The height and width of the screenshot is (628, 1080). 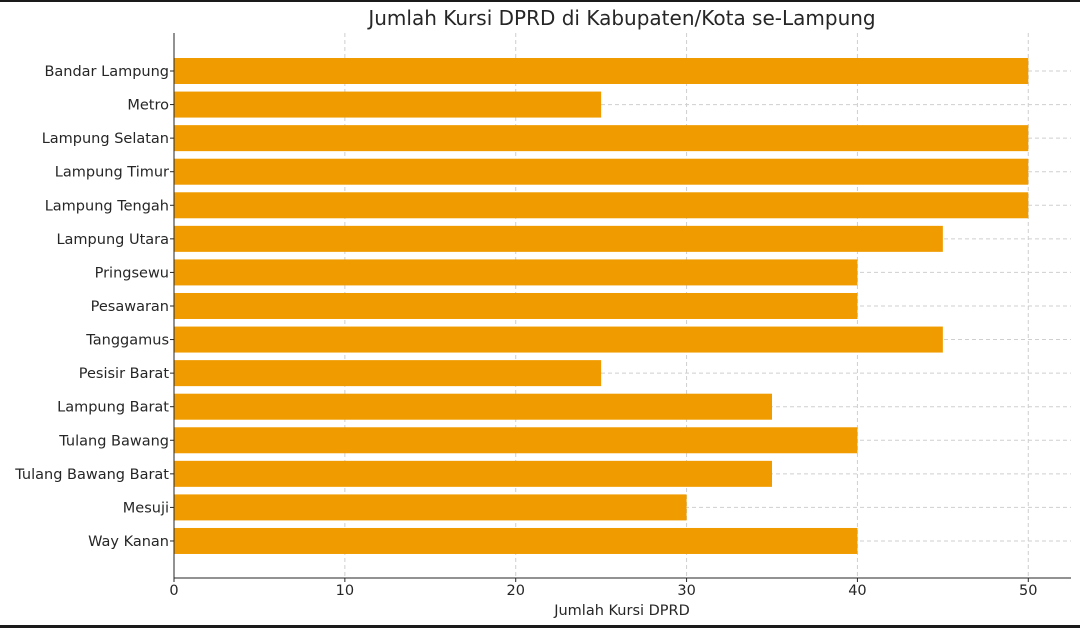 I want to click on category-label: Lampung Tengah, so click(x=107, y=206).